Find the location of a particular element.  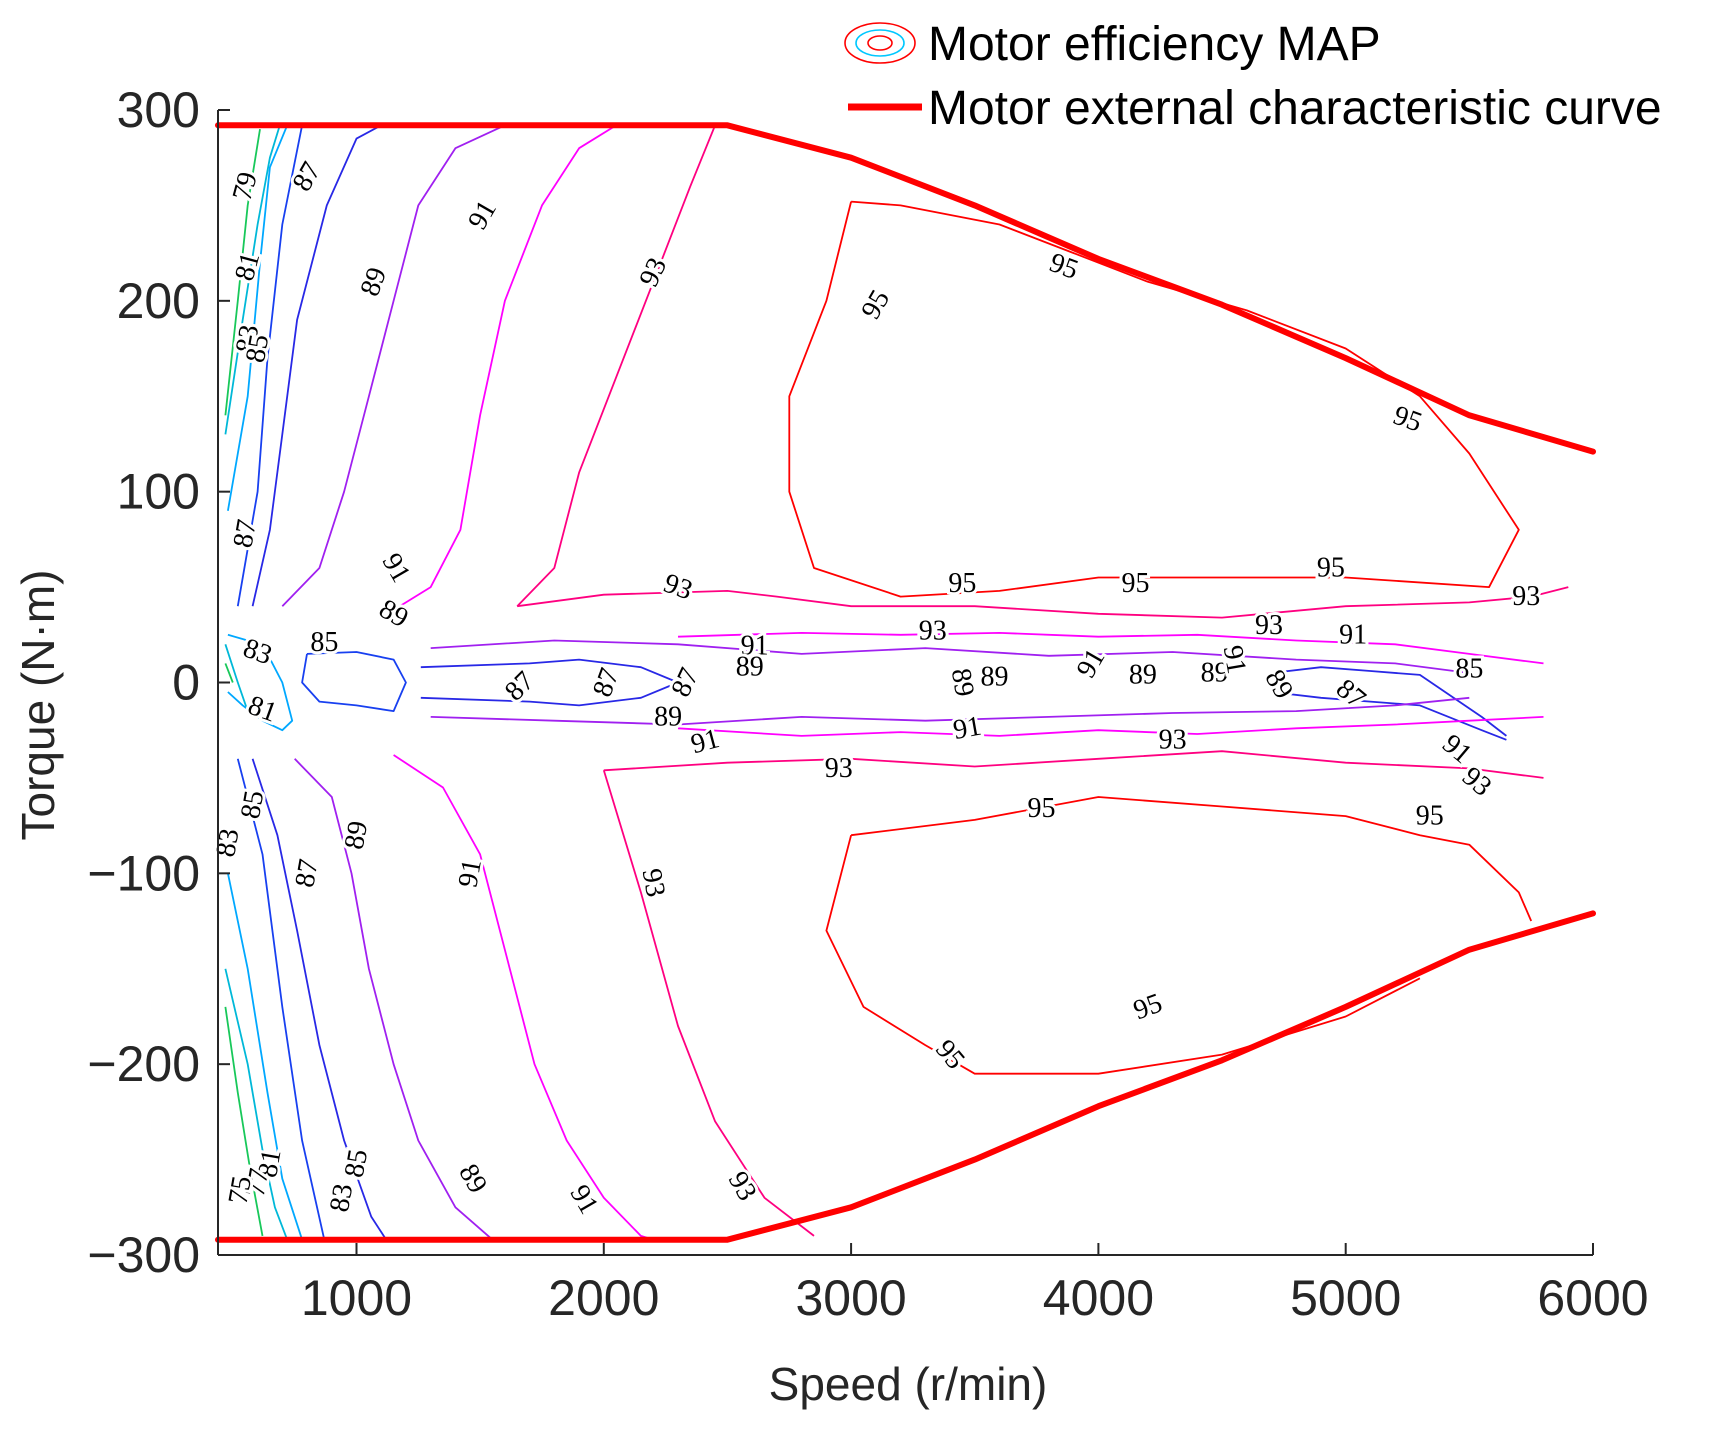

legend-contour-icon-middle is located at coordinates (880, 43).